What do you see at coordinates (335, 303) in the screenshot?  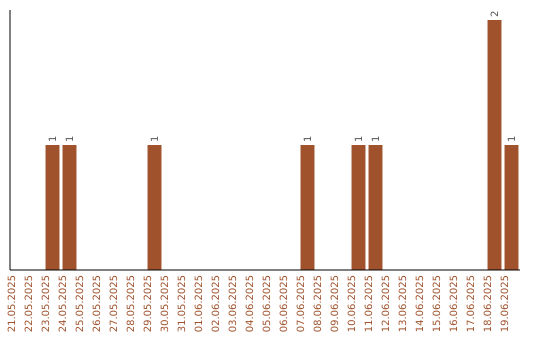 I see `x-tick-label: 09.06.2025` at bounding box center [335, 303].